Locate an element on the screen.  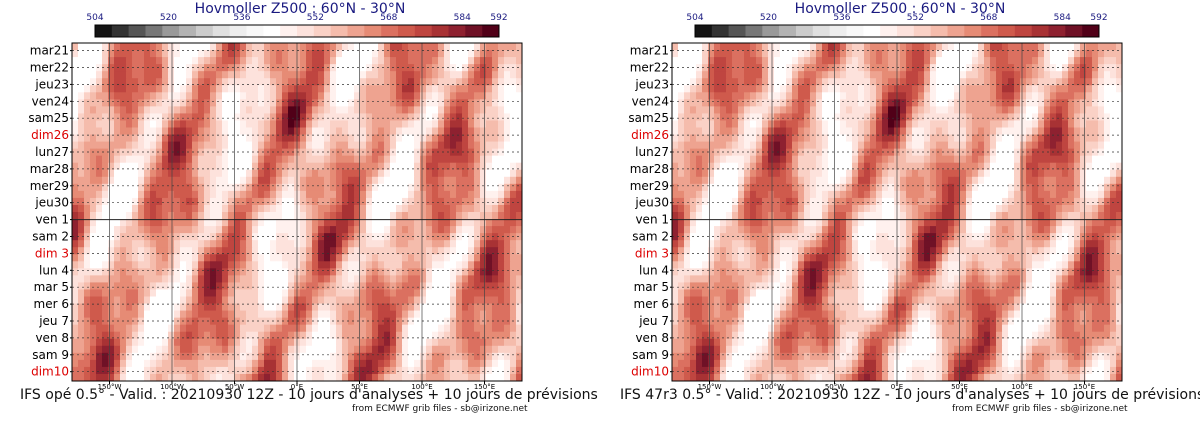
colorbar-swatch is located at coordinates (704, 31).